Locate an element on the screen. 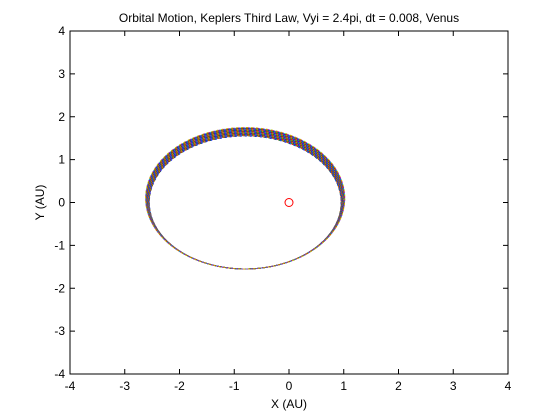 This screenshot has height=420, width=560. x-tick-label: -3 is located at coordinates (124, 386).